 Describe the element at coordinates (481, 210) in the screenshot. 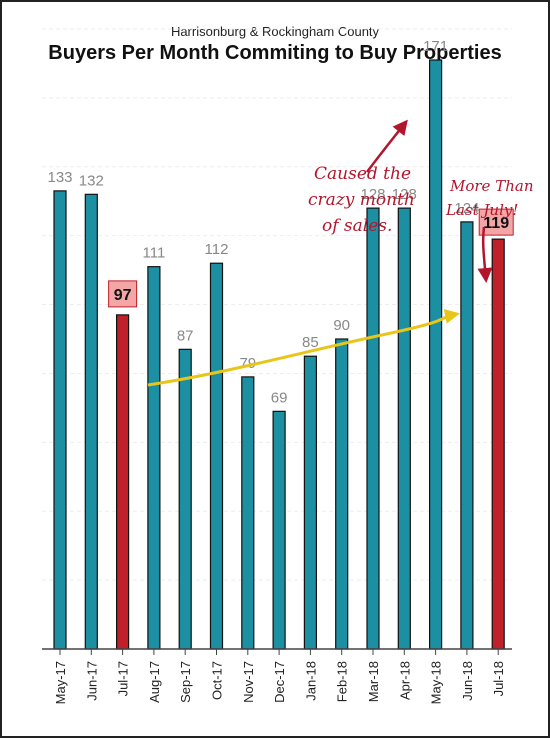

I see `note-more-than-line-2: Last July!` at that location.